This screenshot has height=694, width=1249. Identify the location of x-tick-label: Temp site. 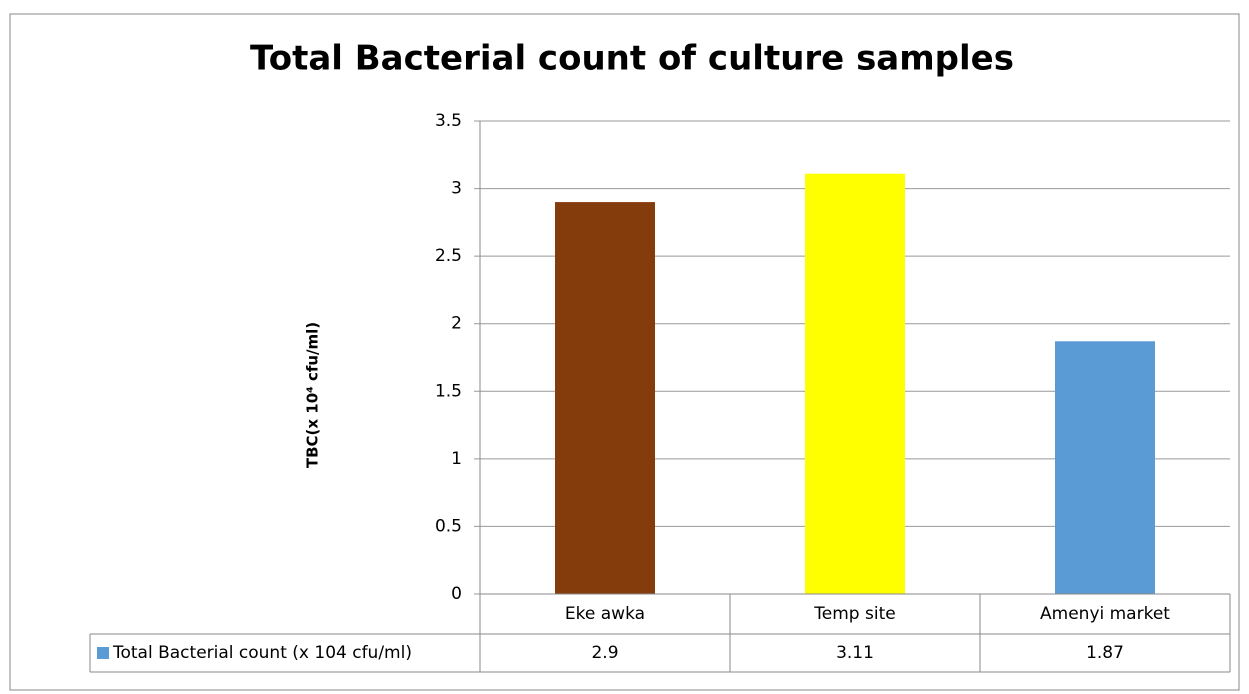
(854, 614).